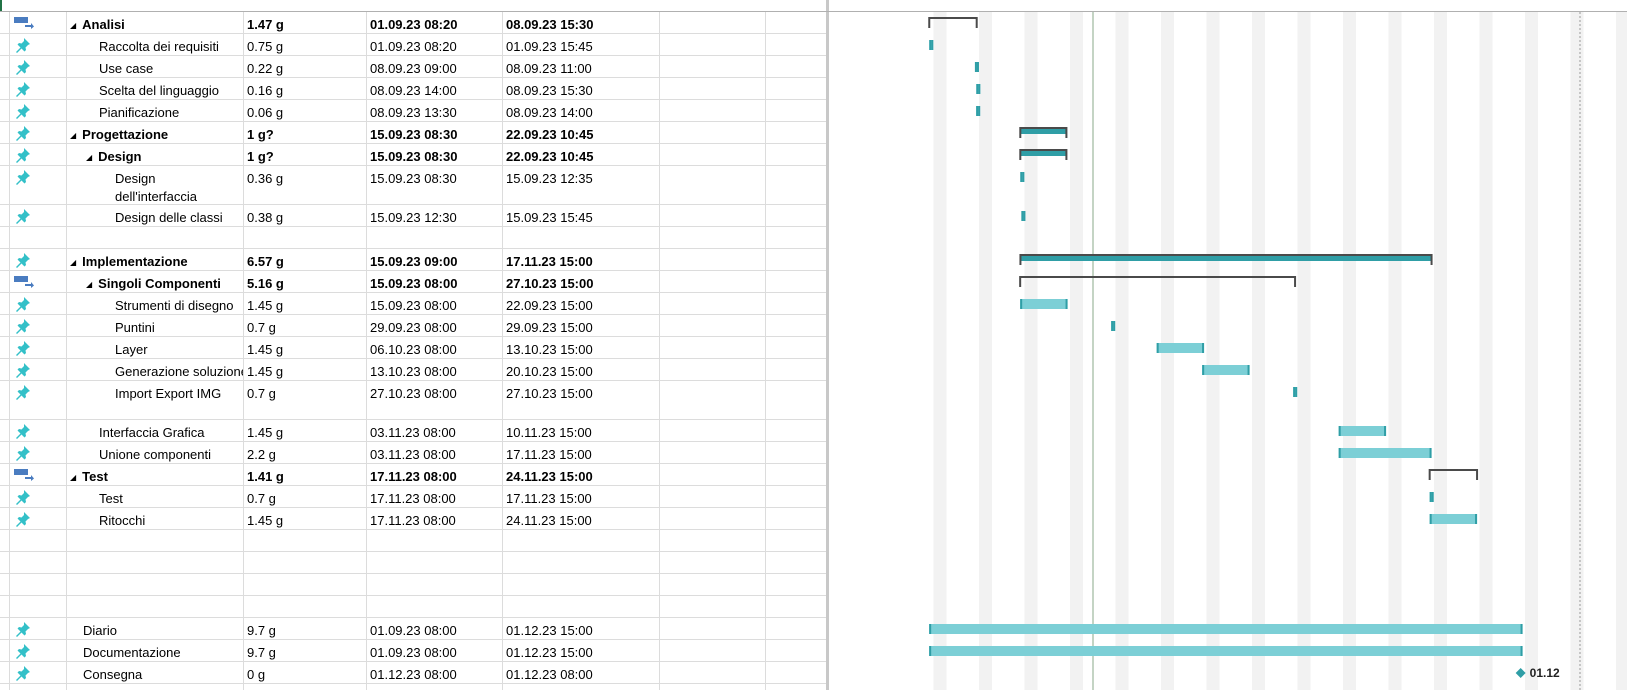 This screenshot has width=1627, height=690. I want to click on duration-cell: 0.75 g, so click(305, 44).